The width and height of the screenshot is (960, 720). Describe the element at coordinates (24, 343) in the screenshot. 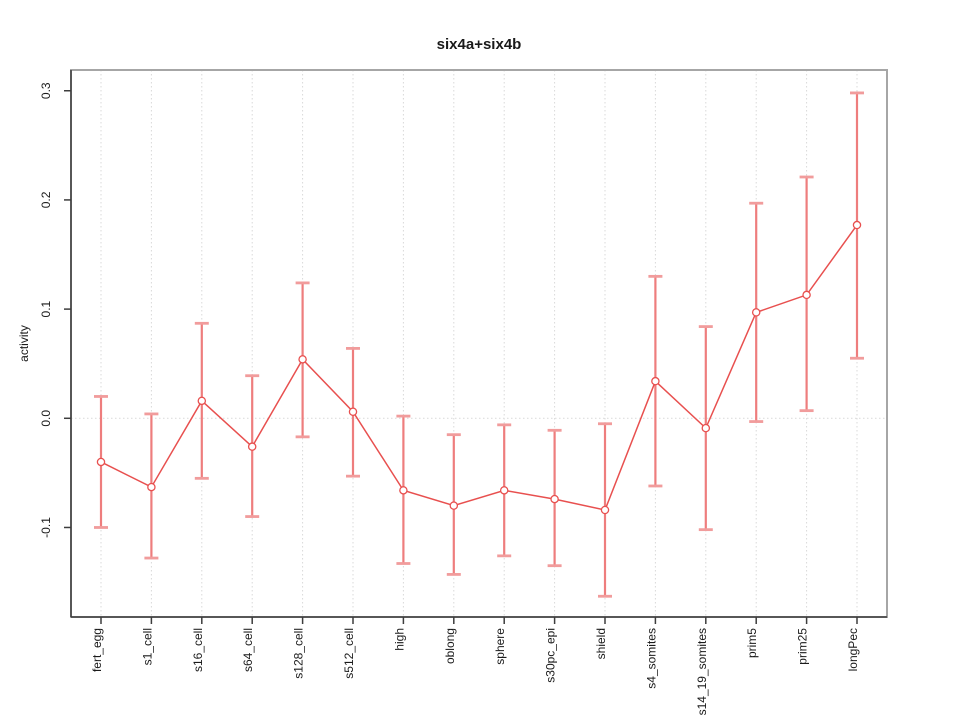

I see `y-axis-label: activity` at that location.